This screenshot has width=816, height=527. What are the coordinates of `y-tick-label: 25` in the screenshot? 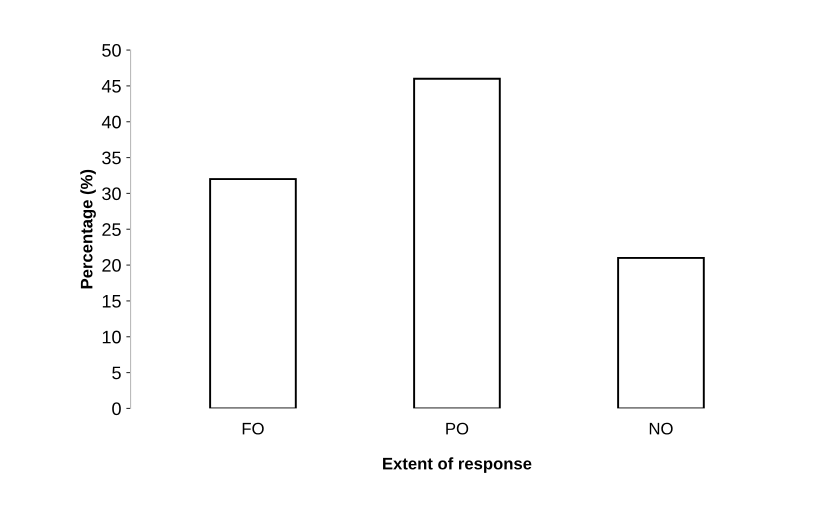 It's located at (111, 229).